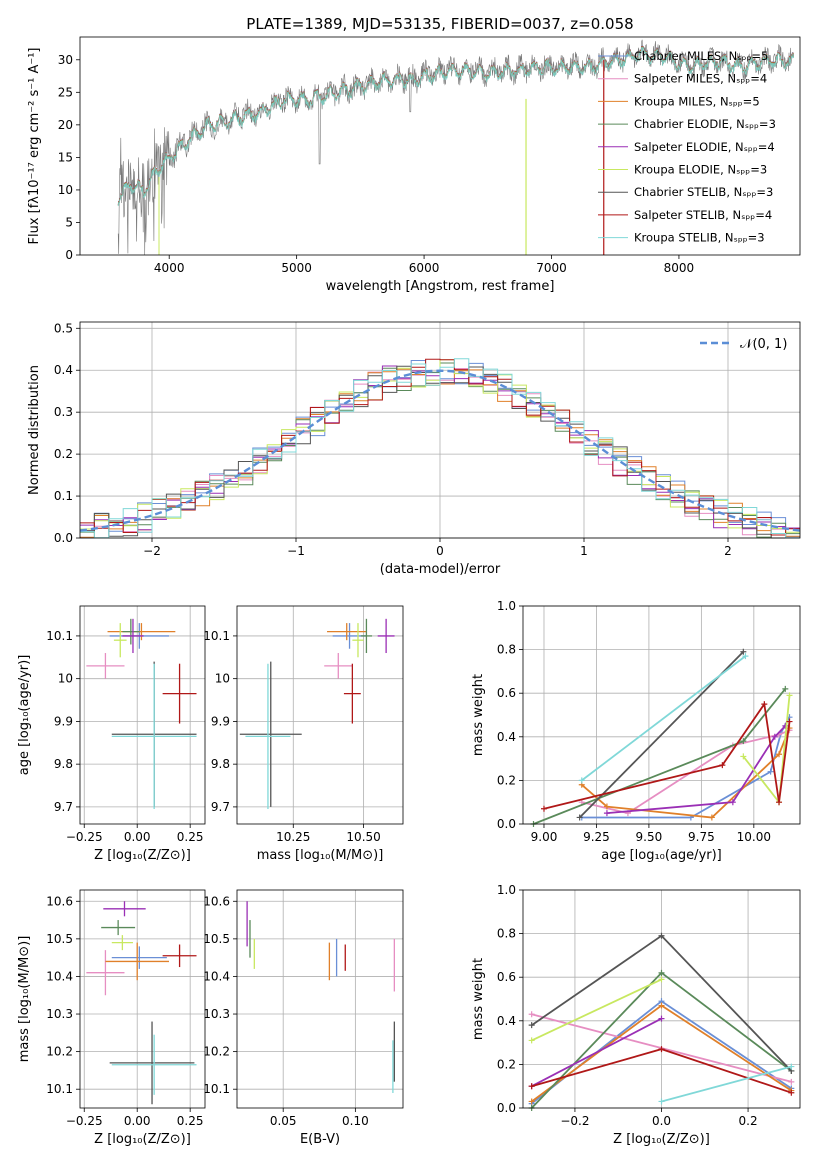  I want to click on weight-vs-Z-yticklabel-1: 0.2, so click(506, 1064).